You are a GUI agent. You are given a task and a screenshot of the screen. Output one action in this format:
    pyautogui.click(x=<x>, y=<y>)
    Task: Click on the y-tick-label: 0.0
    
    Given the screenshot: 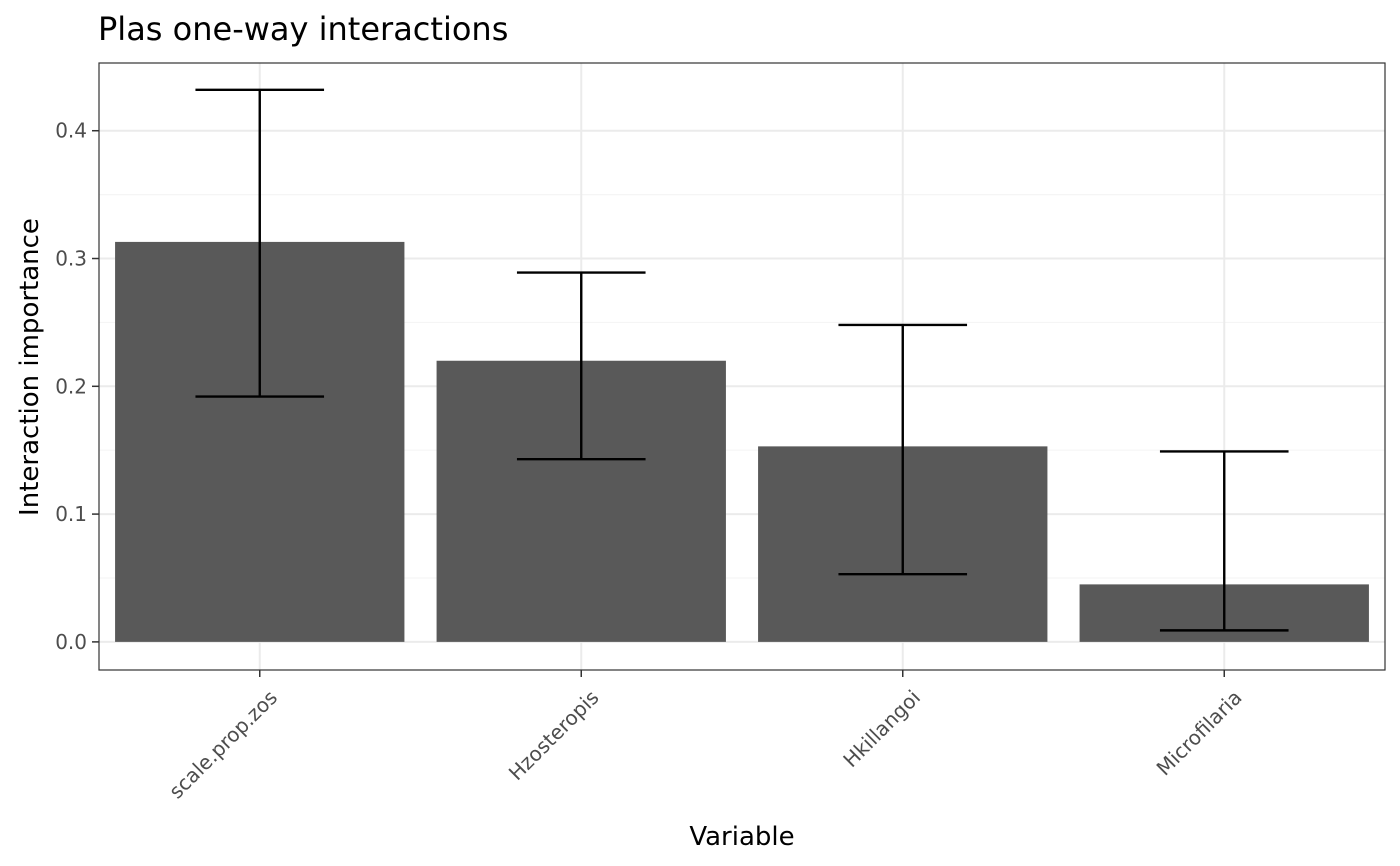 What is the action you would take?
    pyautogui.click(x=71, y=642)
    